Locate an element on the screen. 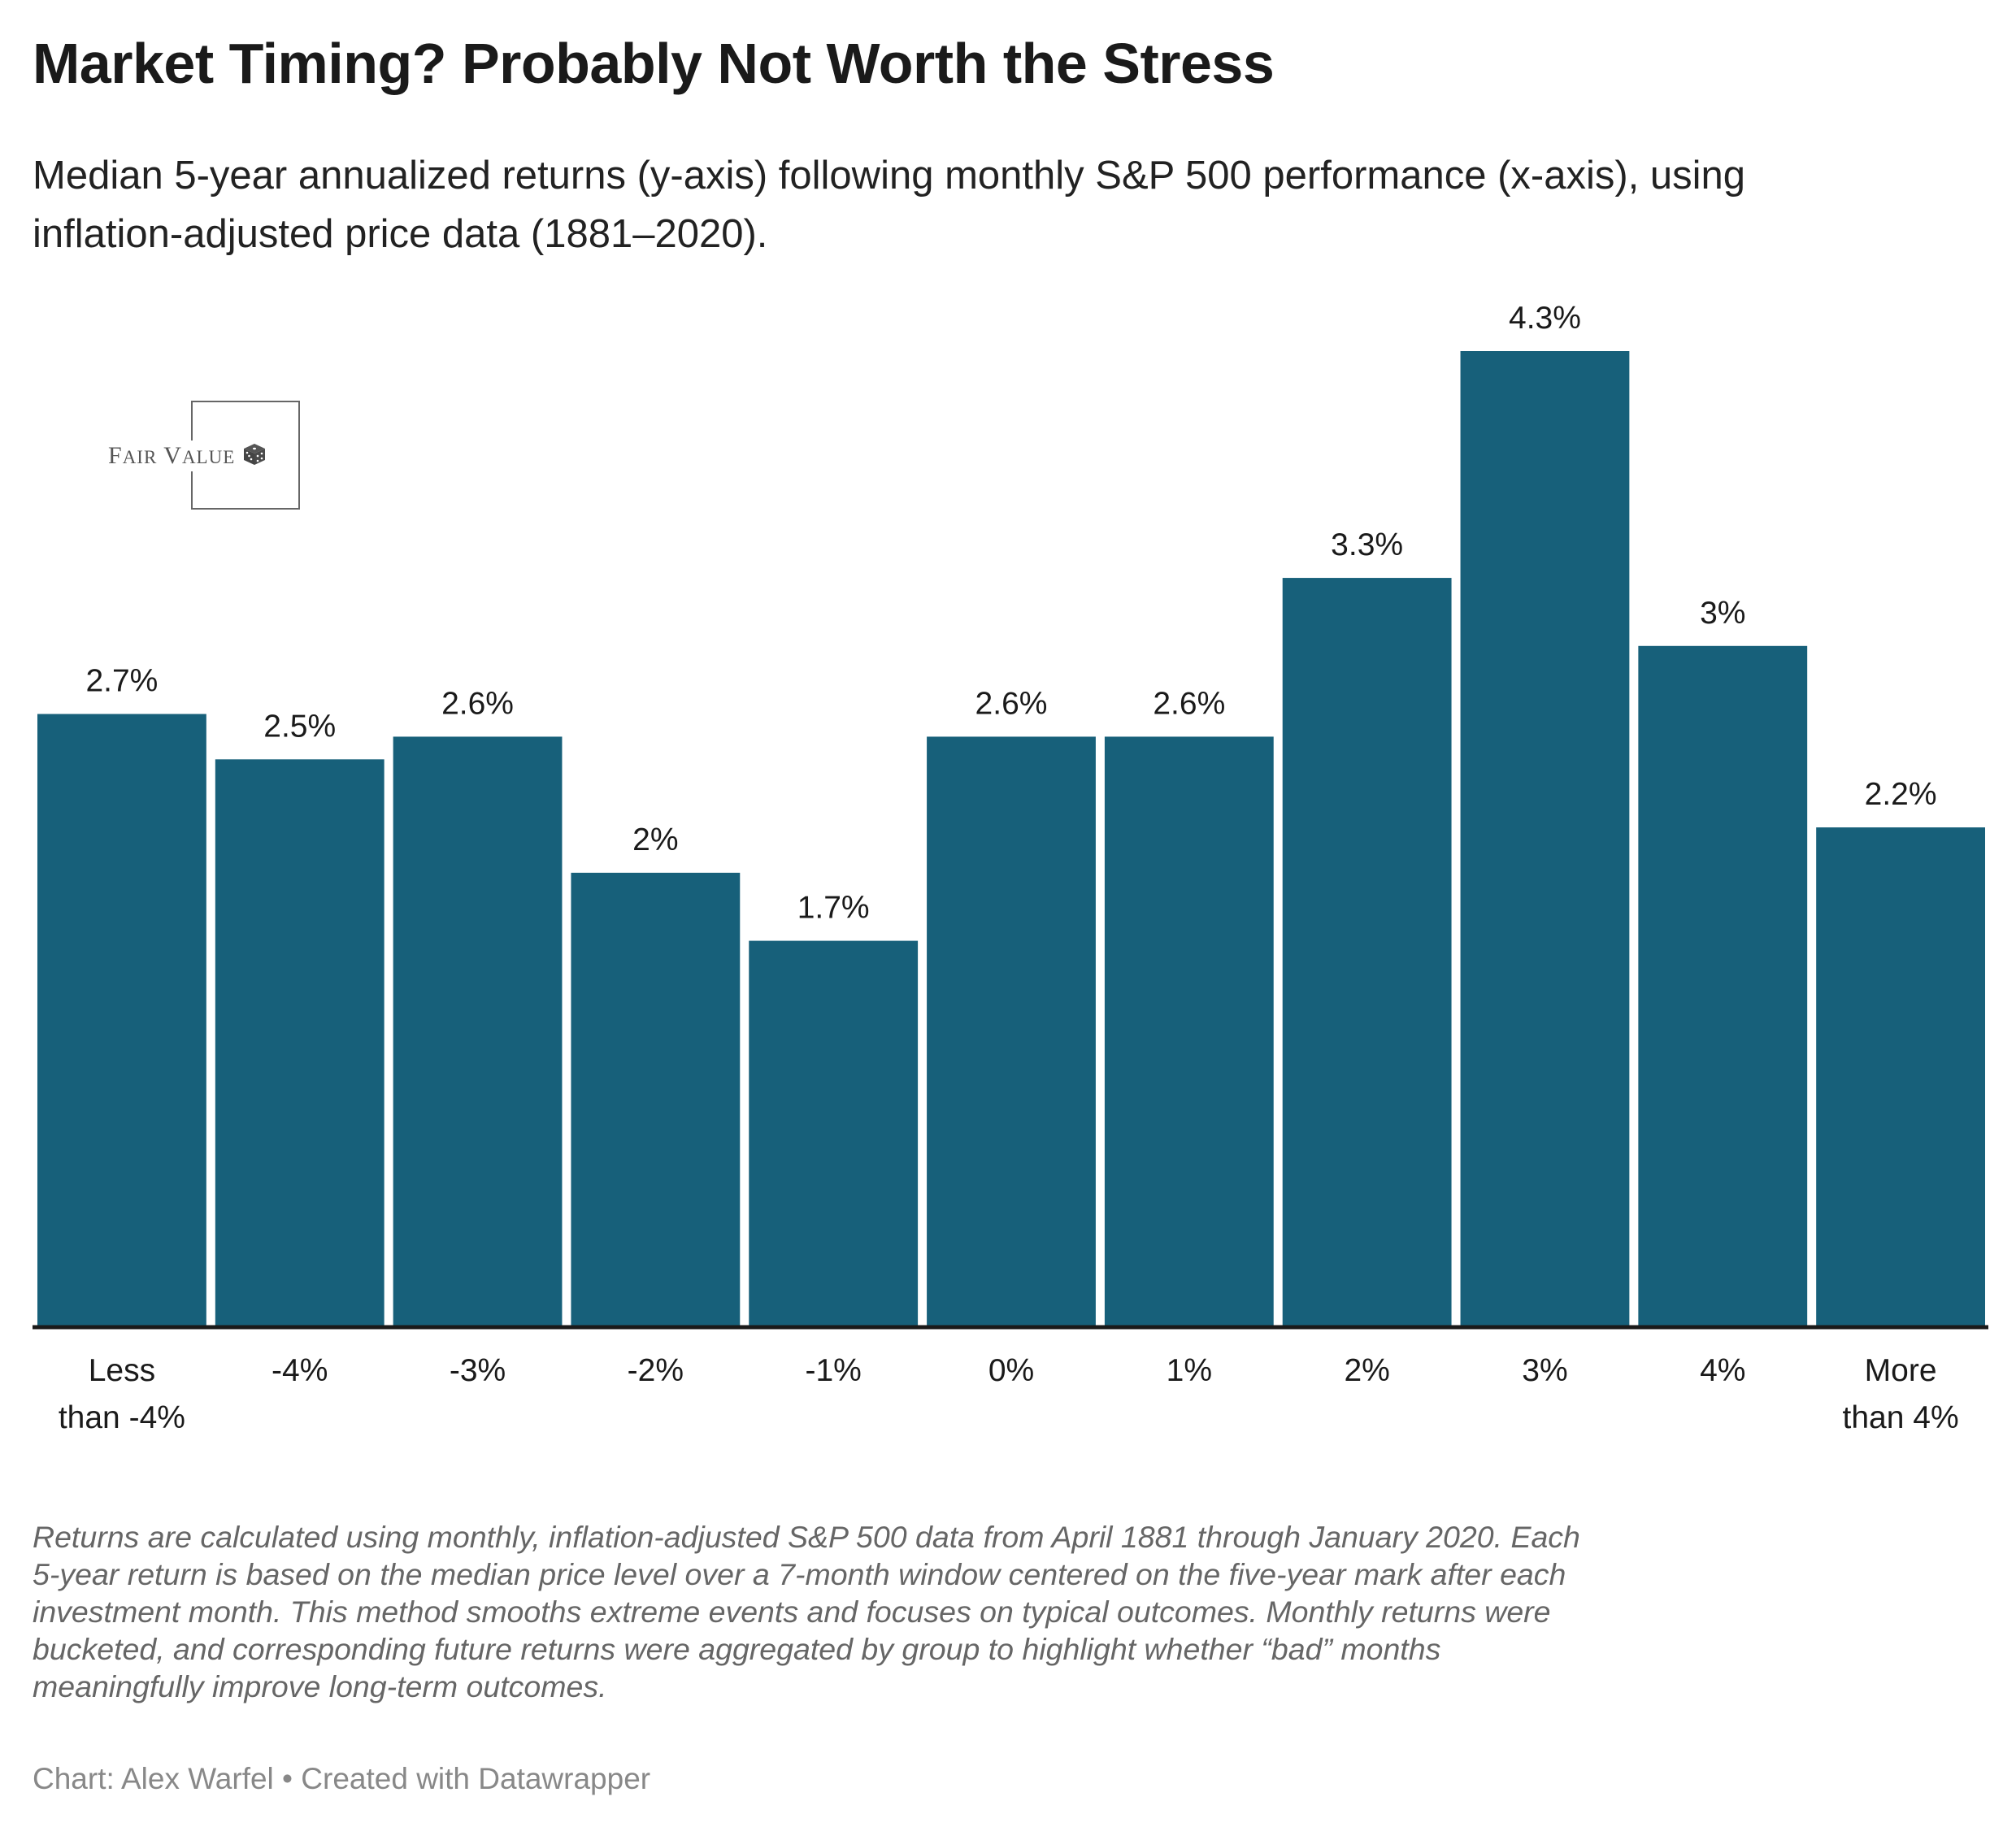  x-tick-label: than 4% is located at coordinates (1901, 1417).